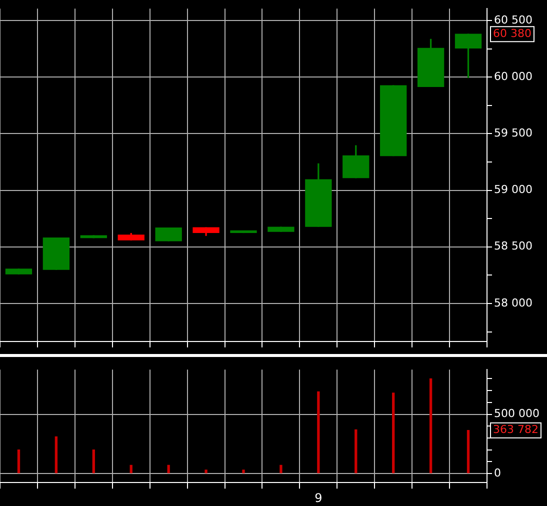  Describe the element at coordinates (513, 303) in the screenshot. I see `y-tick-label: 58 000` at that location.